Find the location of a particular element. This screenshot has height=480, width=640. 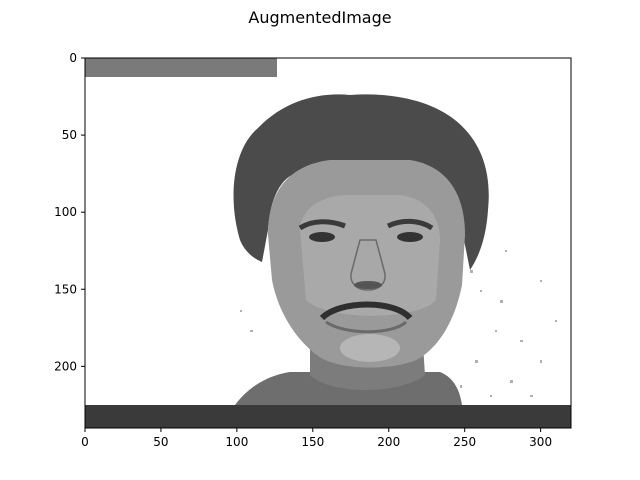

hair is located at coordinates (361, 182).